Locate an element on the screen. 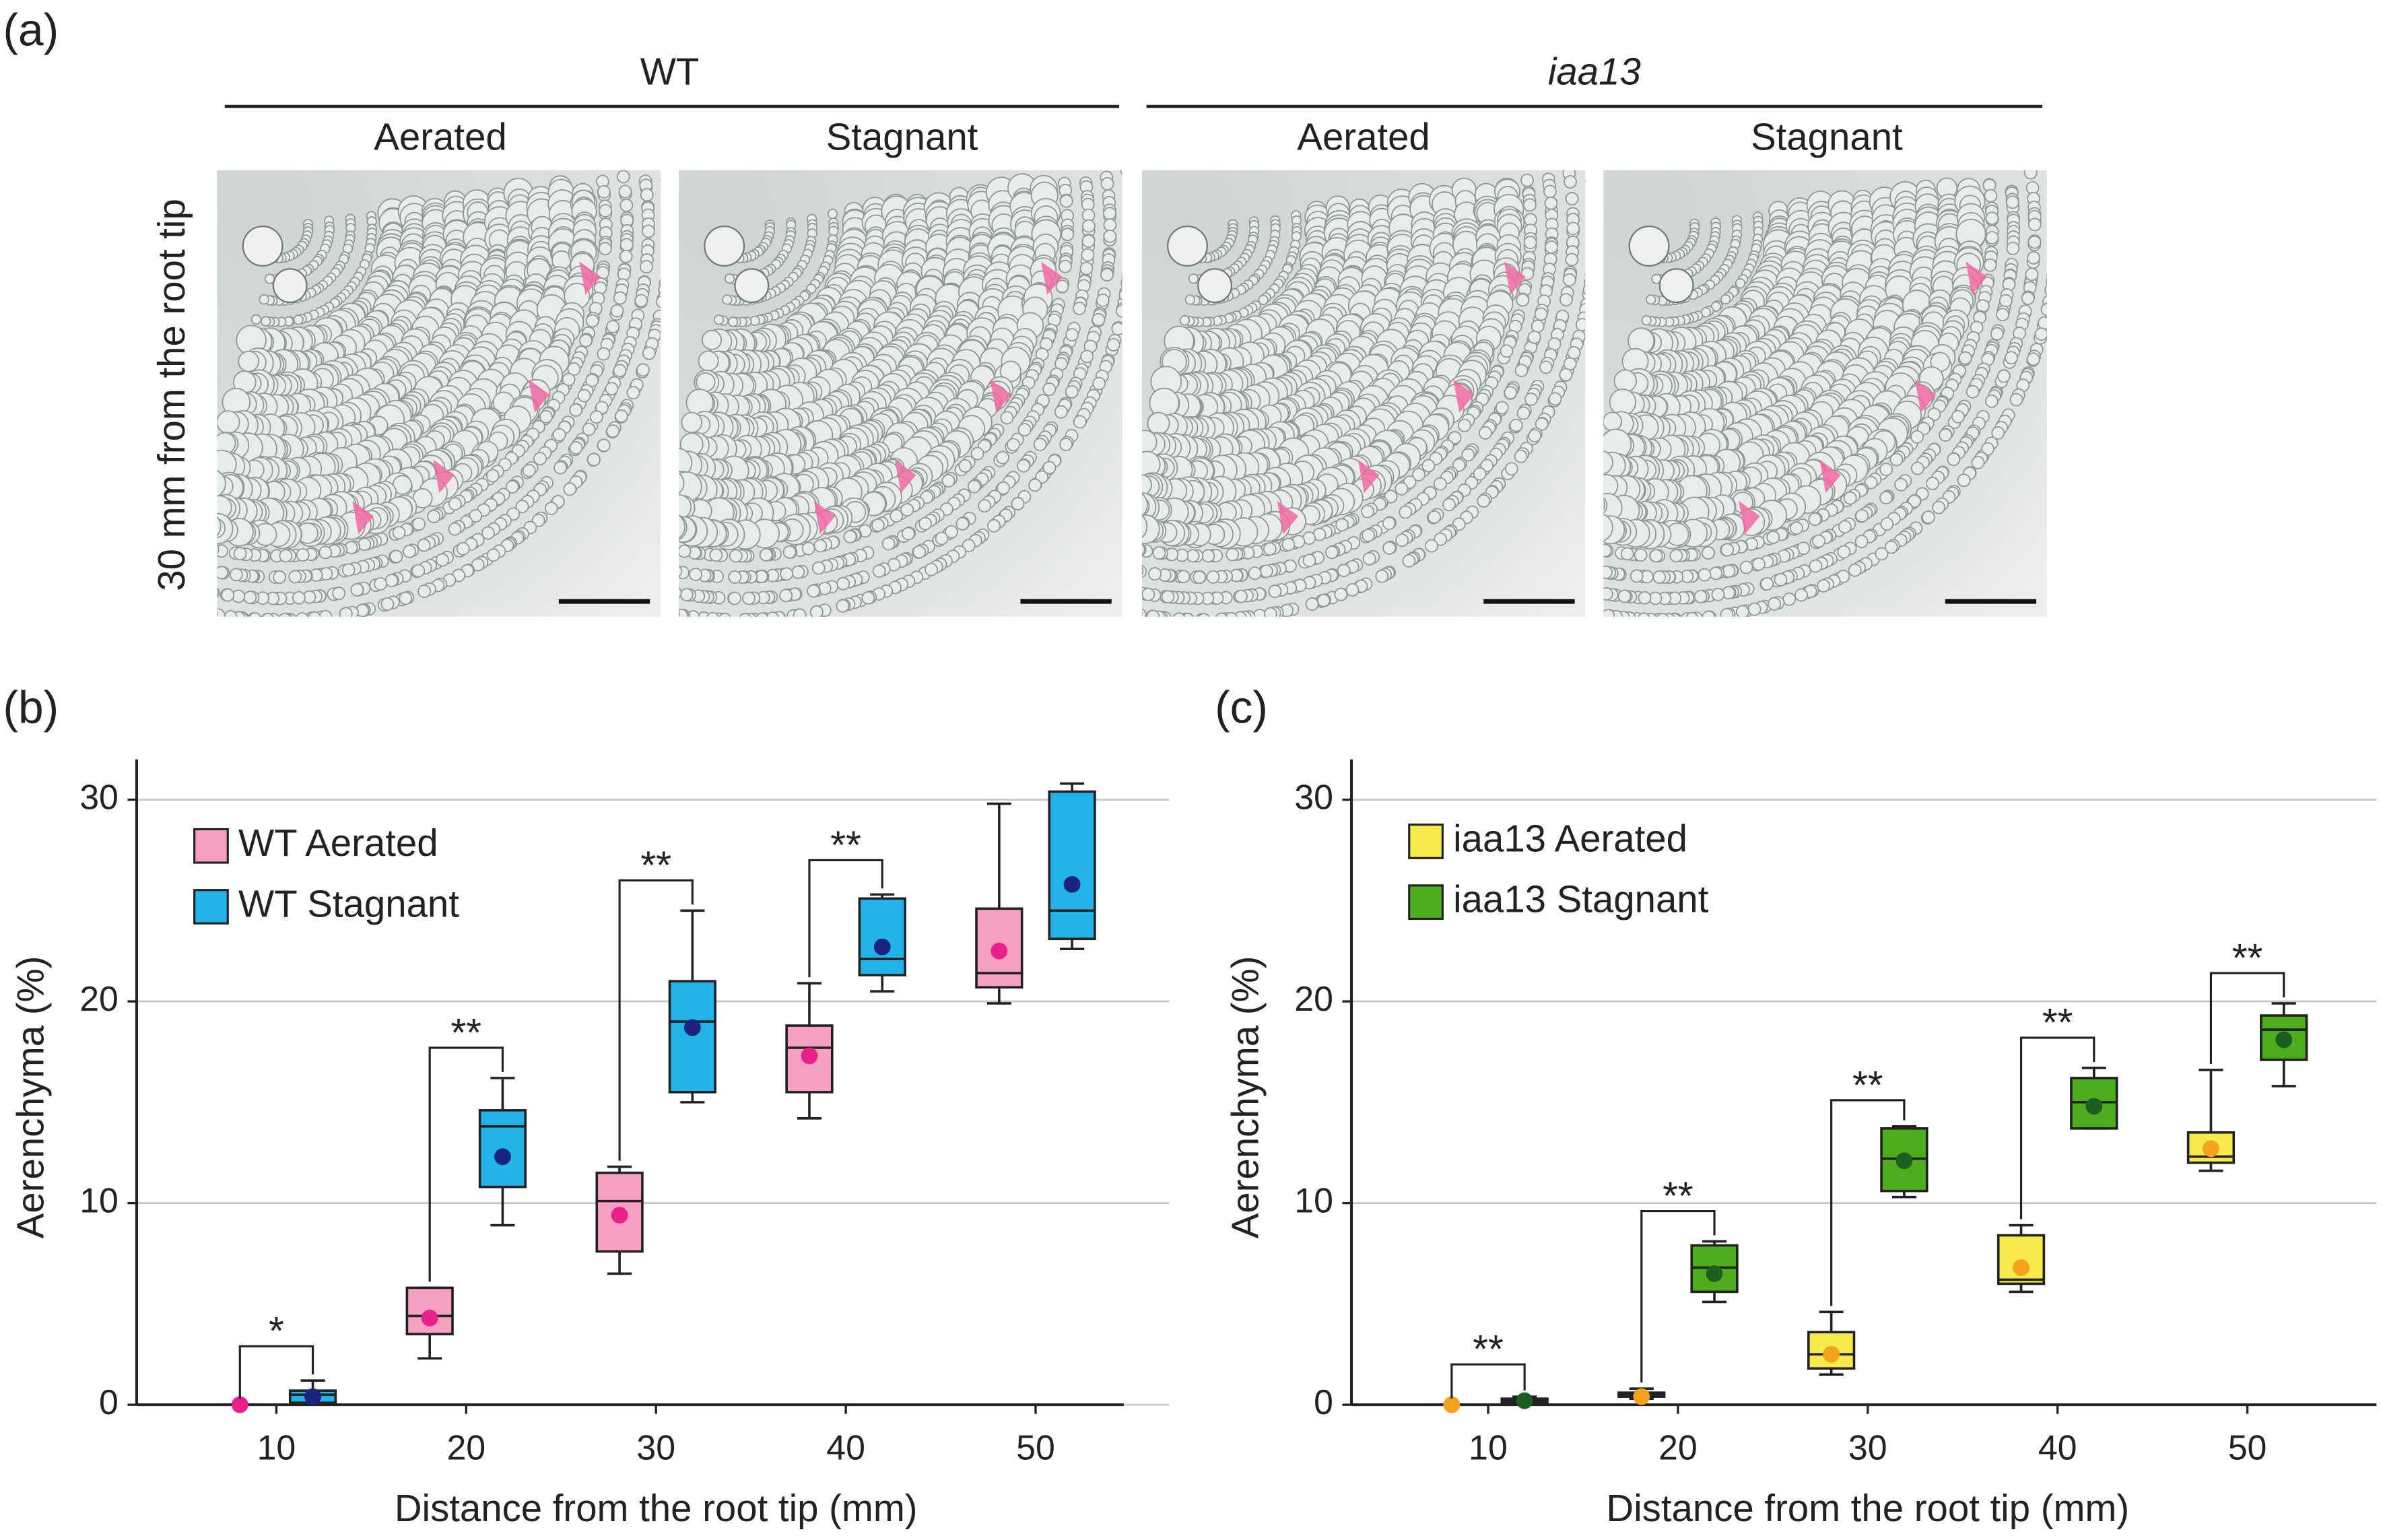 The width and height of the screenshot is (2381, 1540). group-label: WT is located at coordinates (670, 72).